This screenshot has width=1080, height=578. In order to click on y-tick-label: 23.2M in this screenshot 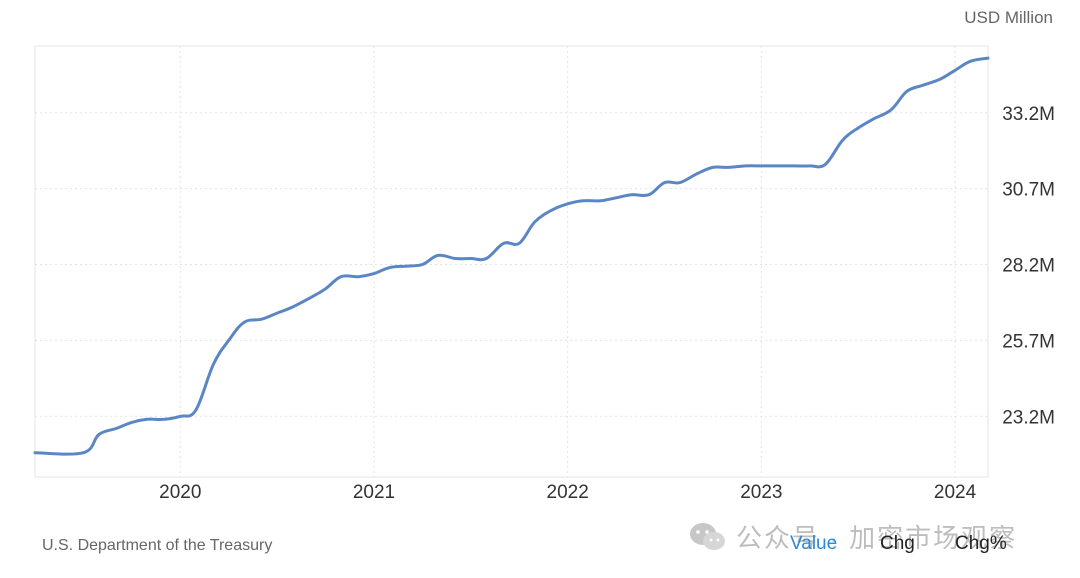, I will do `click(1028, 417)`.